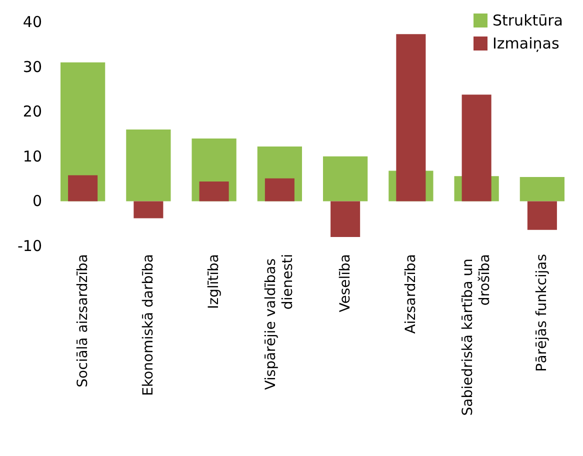 The image size is (583, 456). What do you see at coordinates (148, 325) in the screenshot?
I see `x-tick-label: Ekonomiskā darbība` at bounding box center [148, 325].